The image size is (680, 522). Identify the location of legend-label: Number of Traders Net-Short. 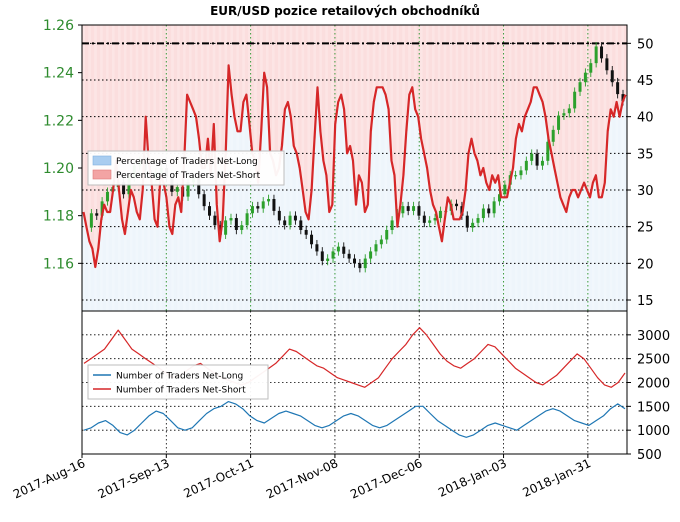
(181, 391).